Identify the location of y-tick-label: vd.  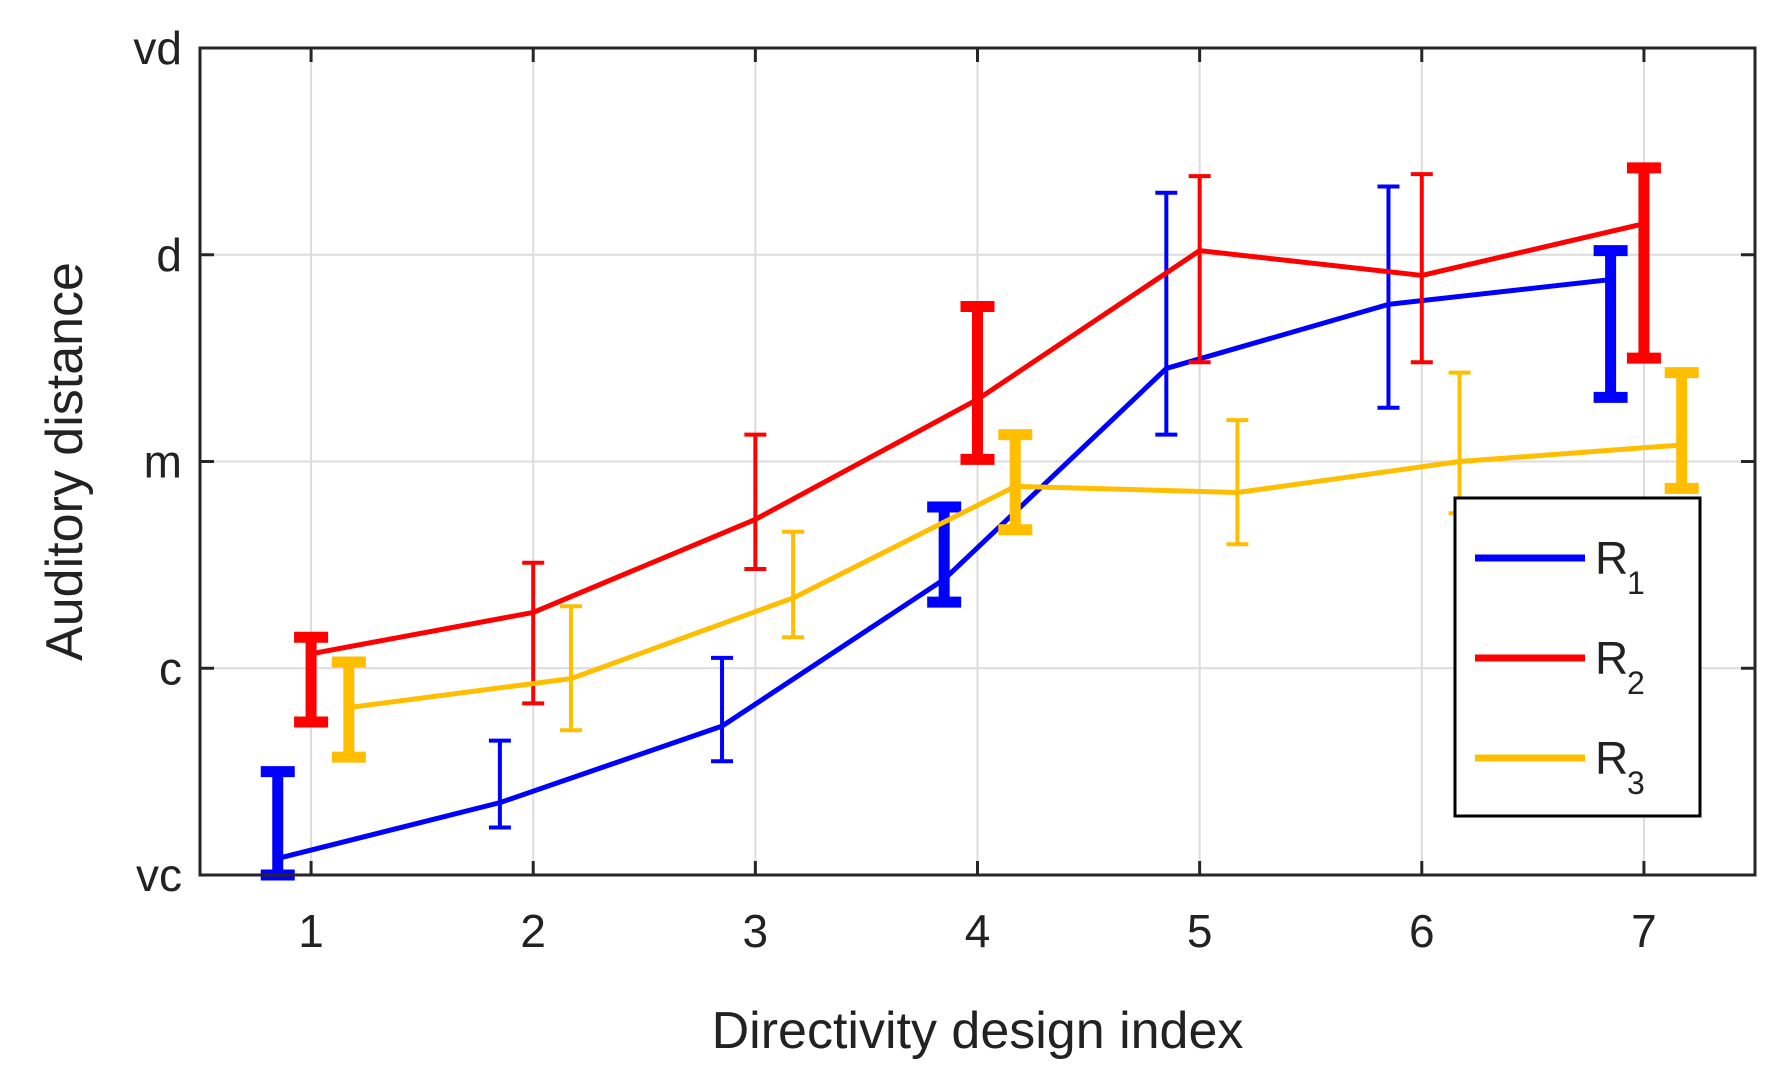
(157, 48).